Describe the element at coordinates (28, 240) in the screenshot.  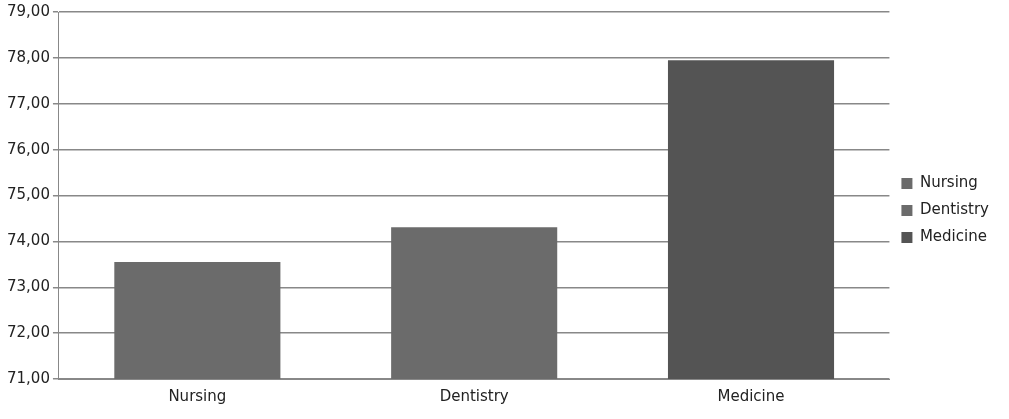
I see `y-tick-label: 74,00` at that location.